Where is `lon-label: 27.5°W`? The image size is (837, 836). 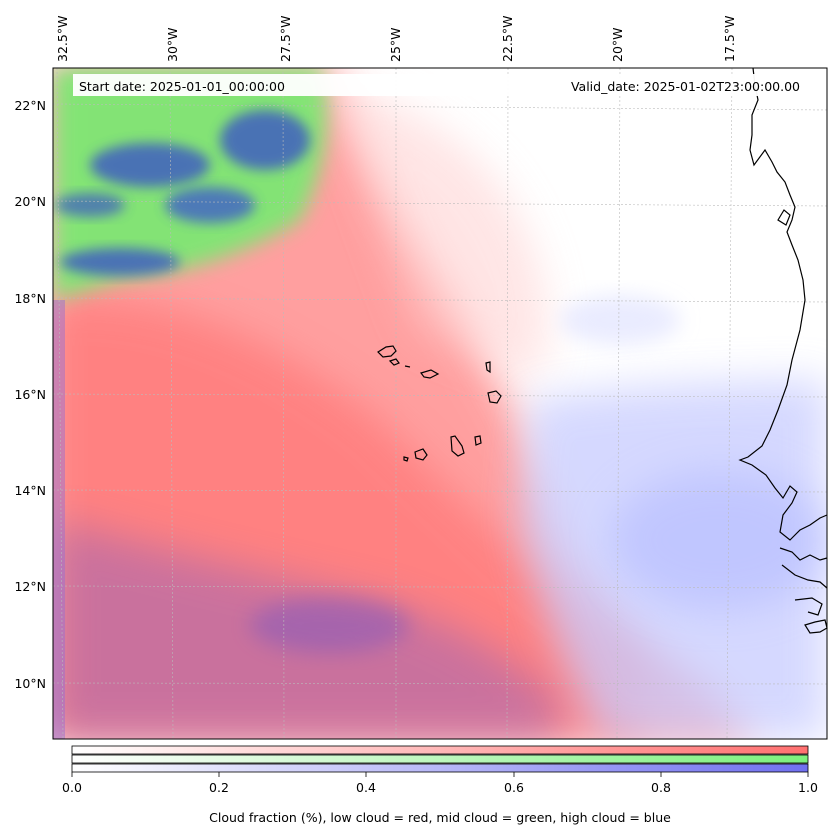
lon-label: 27.5°W is located at coordinates (285, 39).